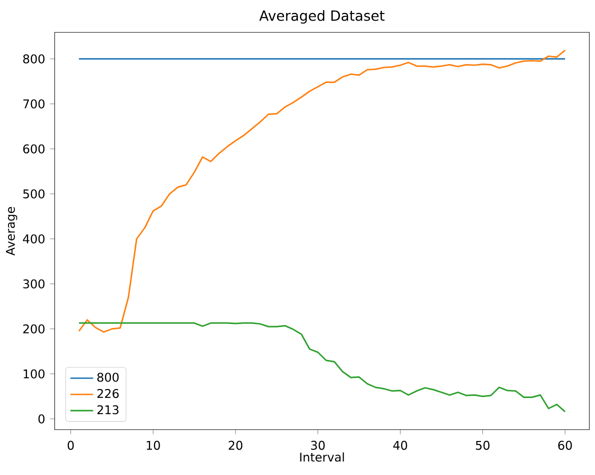  What do you see at coordinates (33, 149) in the screenshot?
I see `y-tick-label: 600` at bounding box center [33, 149].